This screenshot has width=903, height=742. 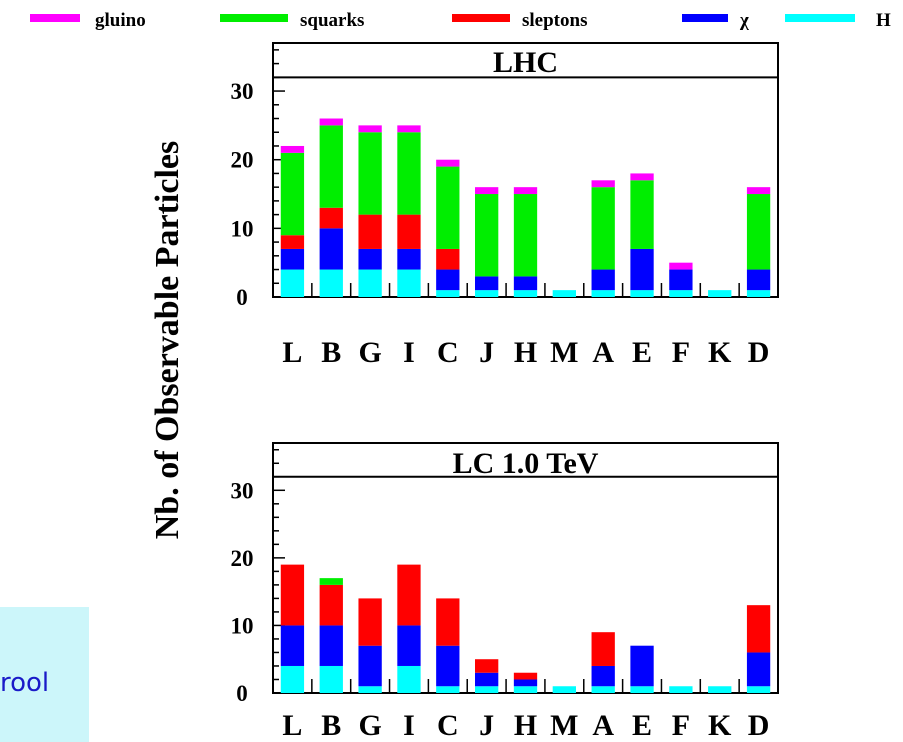 I want to click on bar-lc-1-0-tev-j-chi, so click(x=487, y=679).